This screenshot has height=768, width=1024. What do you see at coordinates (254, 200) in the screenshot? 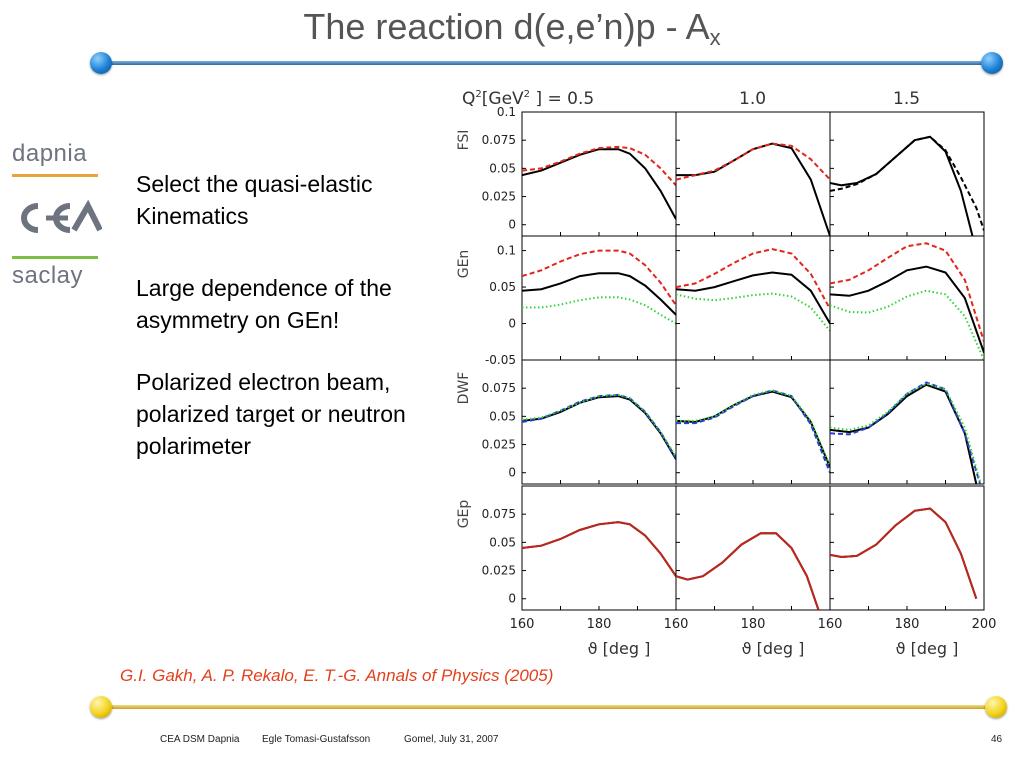
I see `bullet-item: Select the quasi-elastic Kinematics` at bounding box center [254, 200].